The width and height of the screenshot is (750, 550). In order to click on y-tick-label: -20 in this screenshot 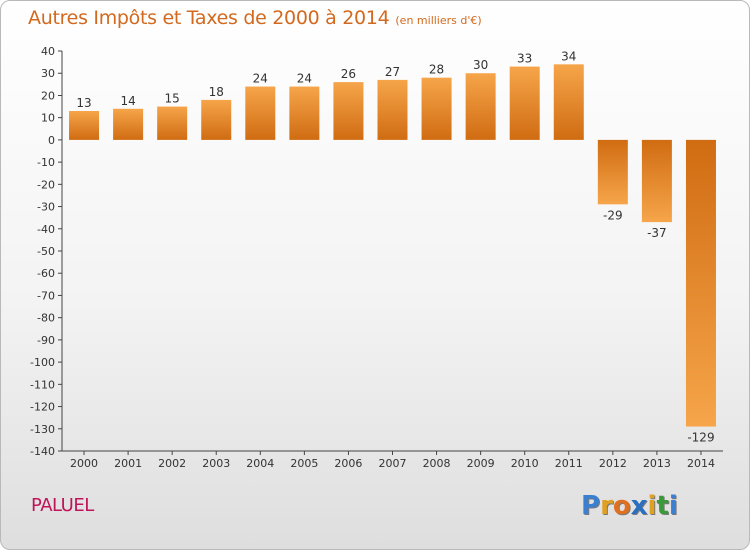, I will do `click(46, 184)`.